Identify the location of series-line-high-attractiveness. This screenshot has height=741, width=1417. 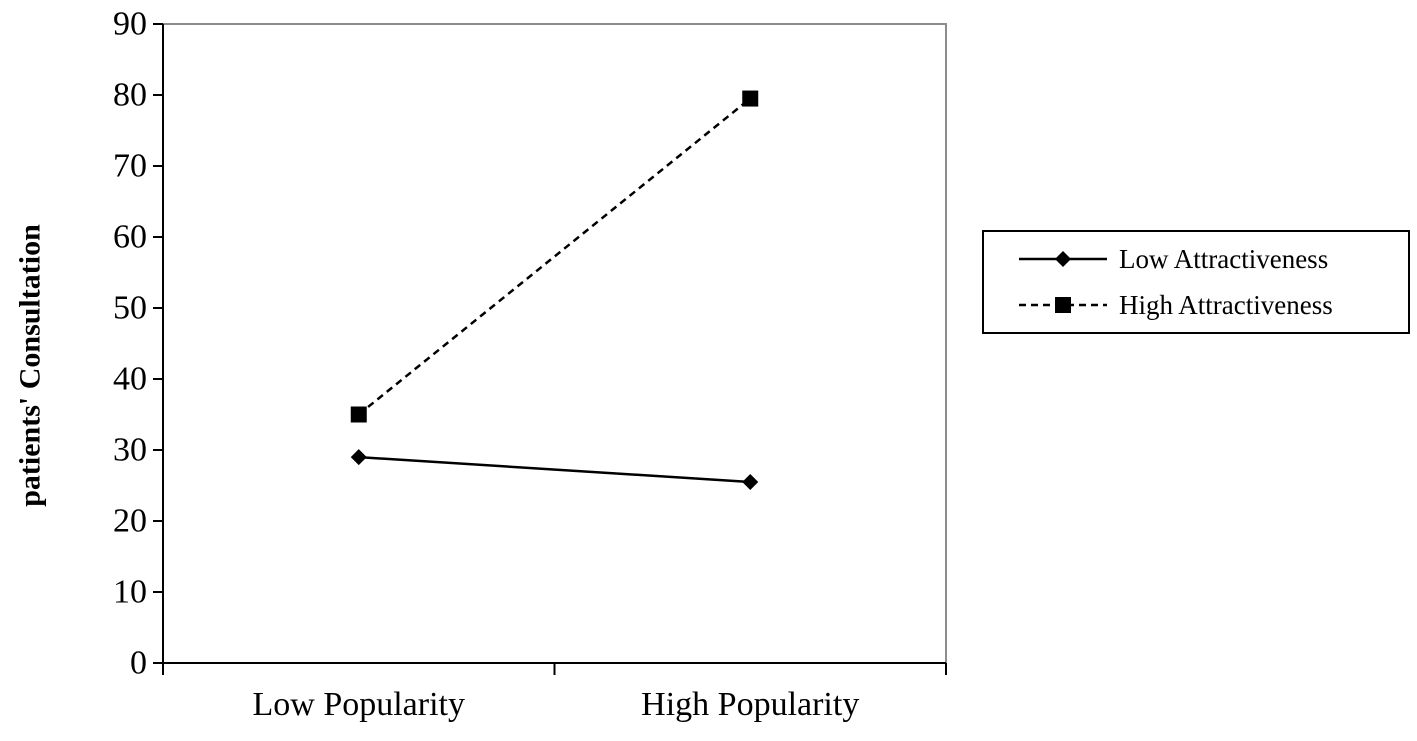
(554, 256).